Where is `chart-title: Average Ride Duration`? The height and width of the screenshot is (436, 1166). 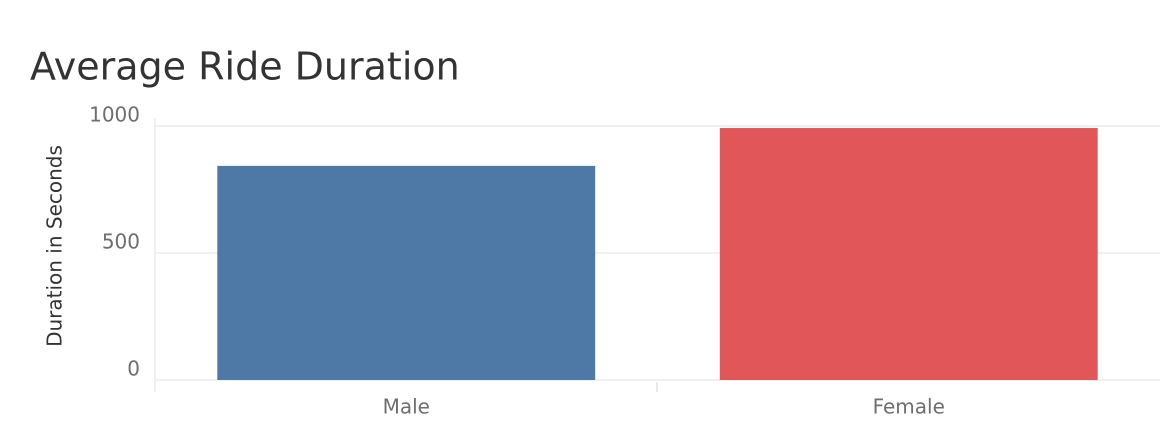 chart-title: Average Ride Duration is located at coordinates (245, 67).